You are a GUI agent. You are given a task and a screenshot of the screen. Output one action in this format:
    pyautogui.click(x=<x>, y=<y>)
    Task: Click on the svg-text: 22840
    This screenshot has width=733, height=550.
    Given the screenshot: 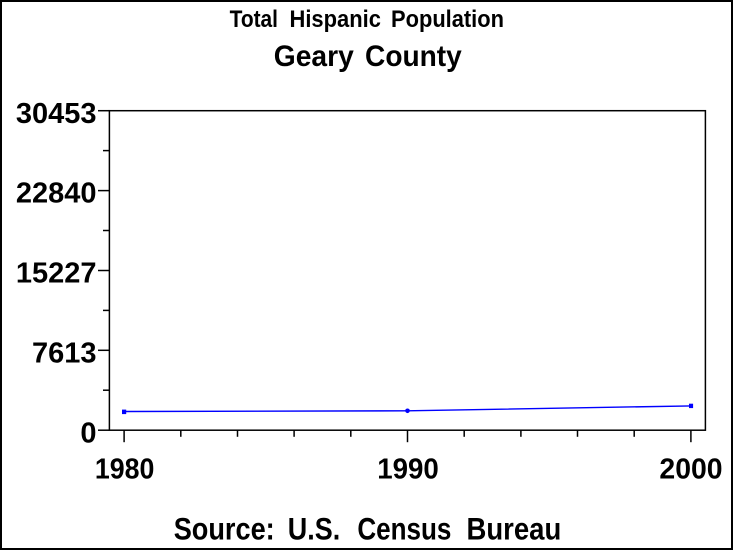 What is the action you would take?
    pyautogui.click(x=56, y=194)
    